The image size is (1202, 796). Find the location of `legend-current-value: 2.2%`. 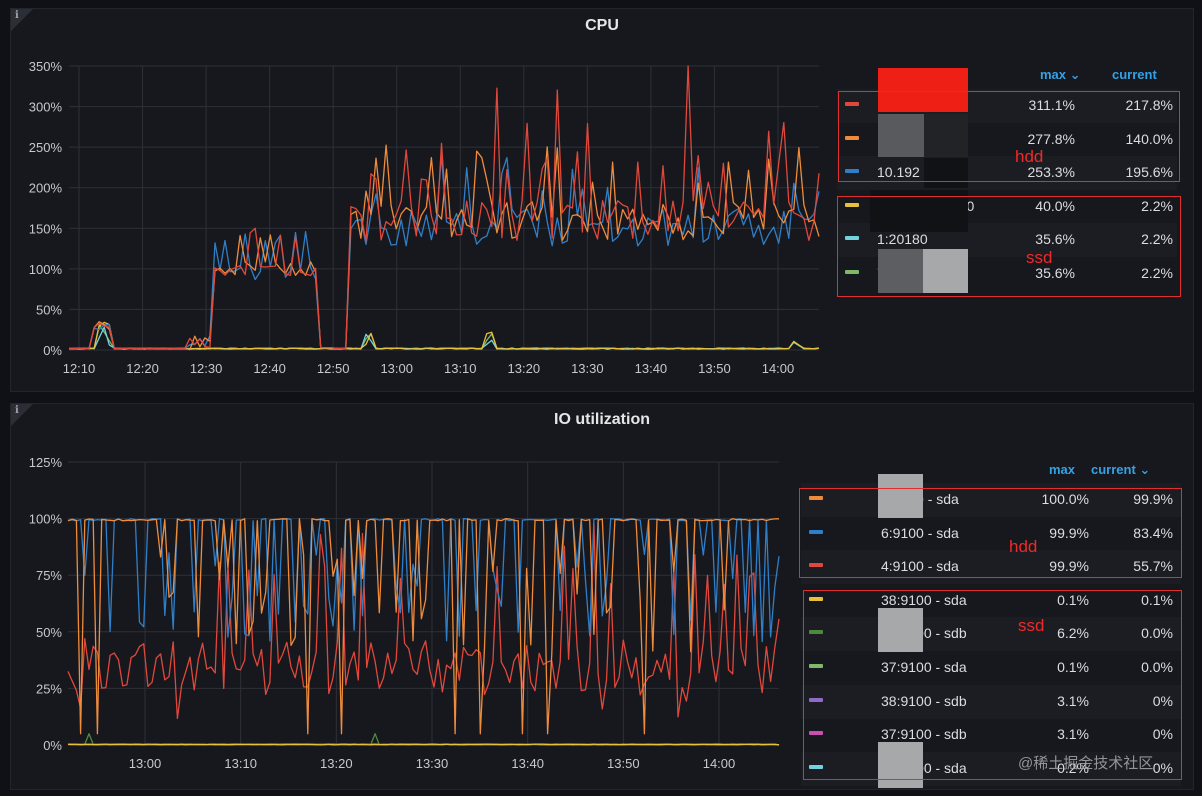

legend-current-value: 2.2% is located at coordinates (1157, 272).